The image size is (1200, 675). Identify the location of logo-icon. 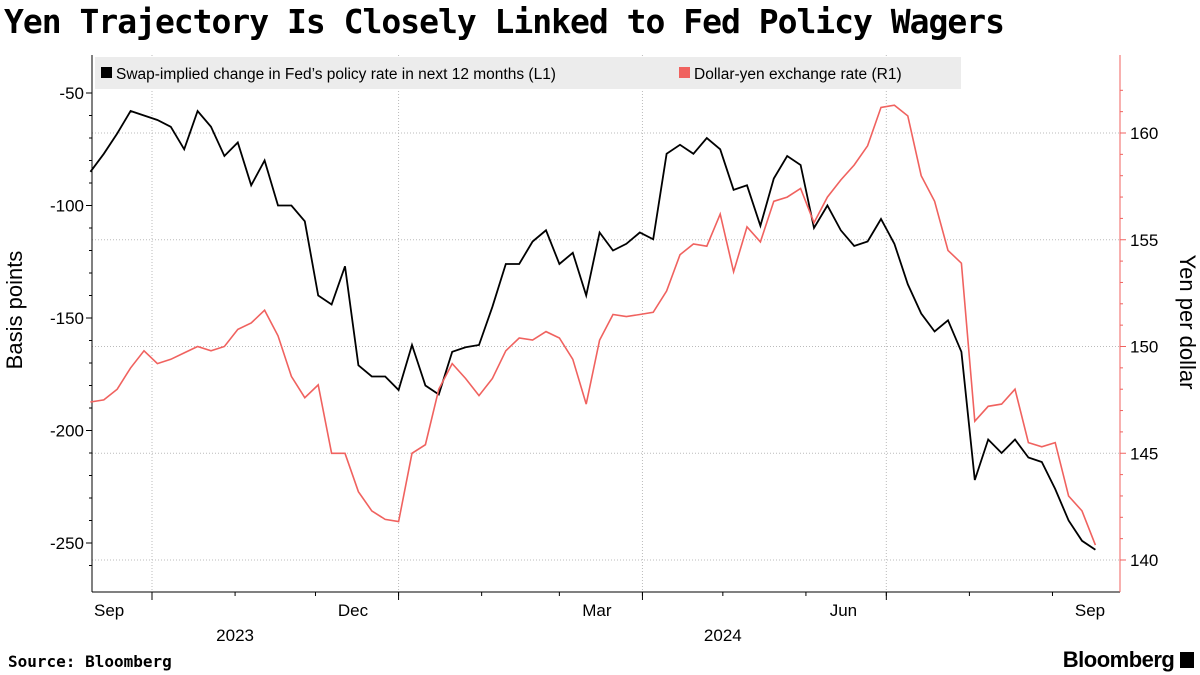
(1187, 660).